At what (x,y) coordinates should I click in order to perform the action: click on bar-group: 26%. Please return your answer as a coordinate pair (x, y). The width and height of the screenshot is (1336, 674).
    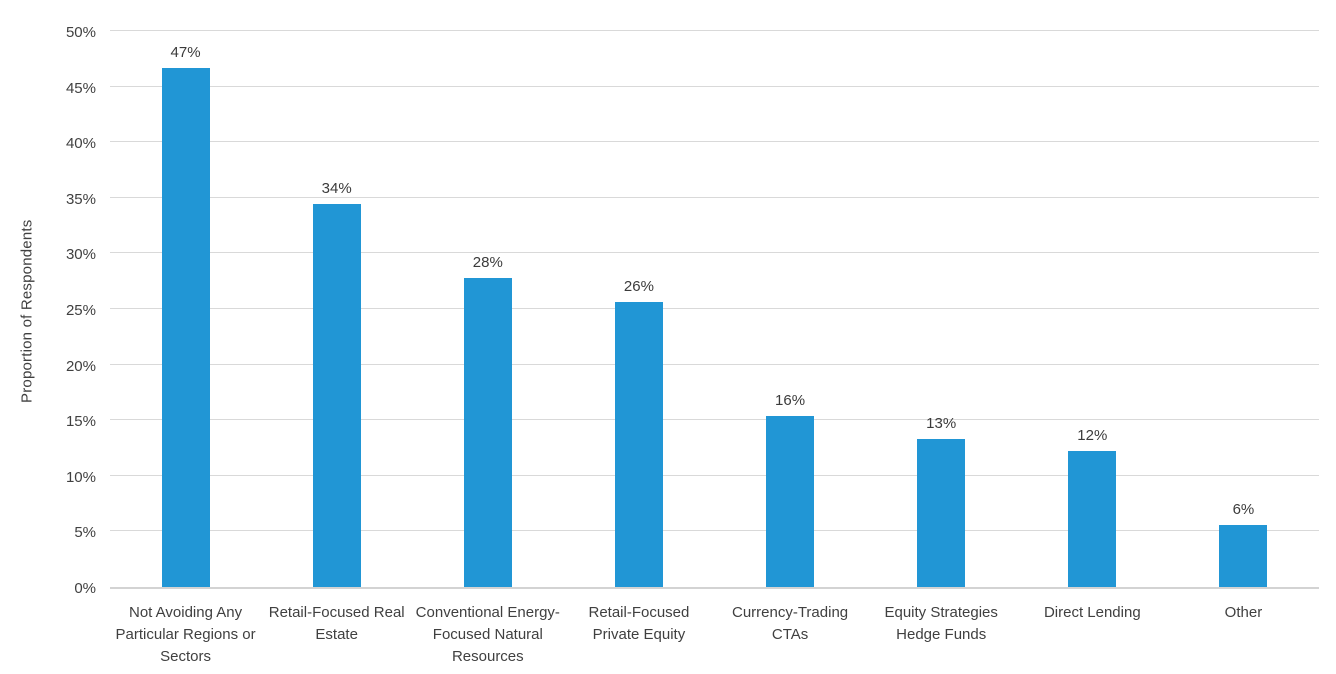
    Looking at the image, I should click on (638, 310).